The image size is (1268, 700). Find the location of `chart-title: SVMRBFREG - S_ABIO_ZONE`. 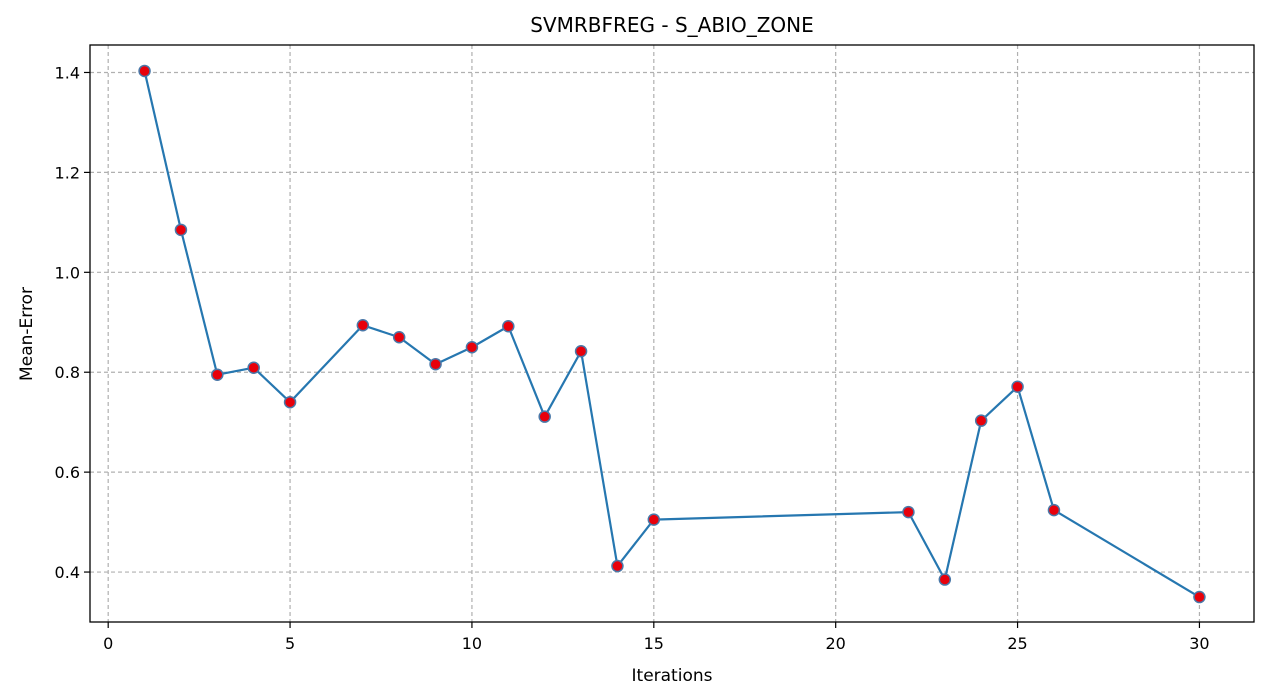

chart-title: SVMRBFREG - S_ABIO_ZONE is located at coordinates (672, 25).